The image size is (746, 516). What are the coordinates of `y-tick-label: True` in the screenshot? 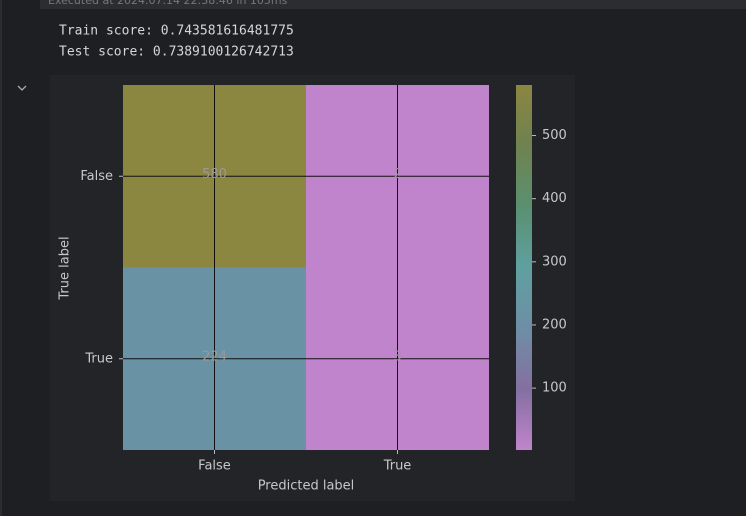 It's located at (98, 358).